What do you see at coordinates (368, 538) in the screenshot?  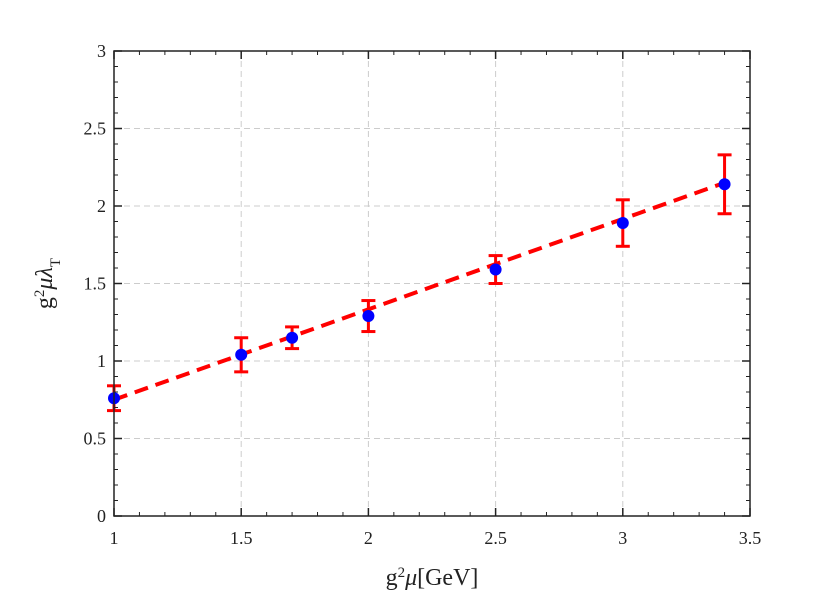 I see `x-tick-label: 2` at bounding box center [368, 538].